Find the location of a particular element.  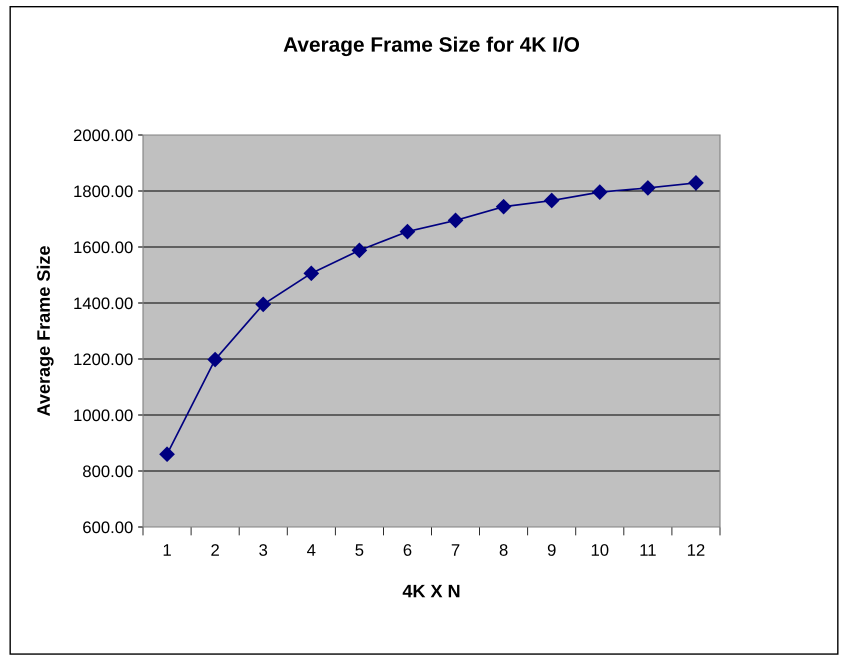

y-tick-label: 600.00 is located at coordinates (108, 527).